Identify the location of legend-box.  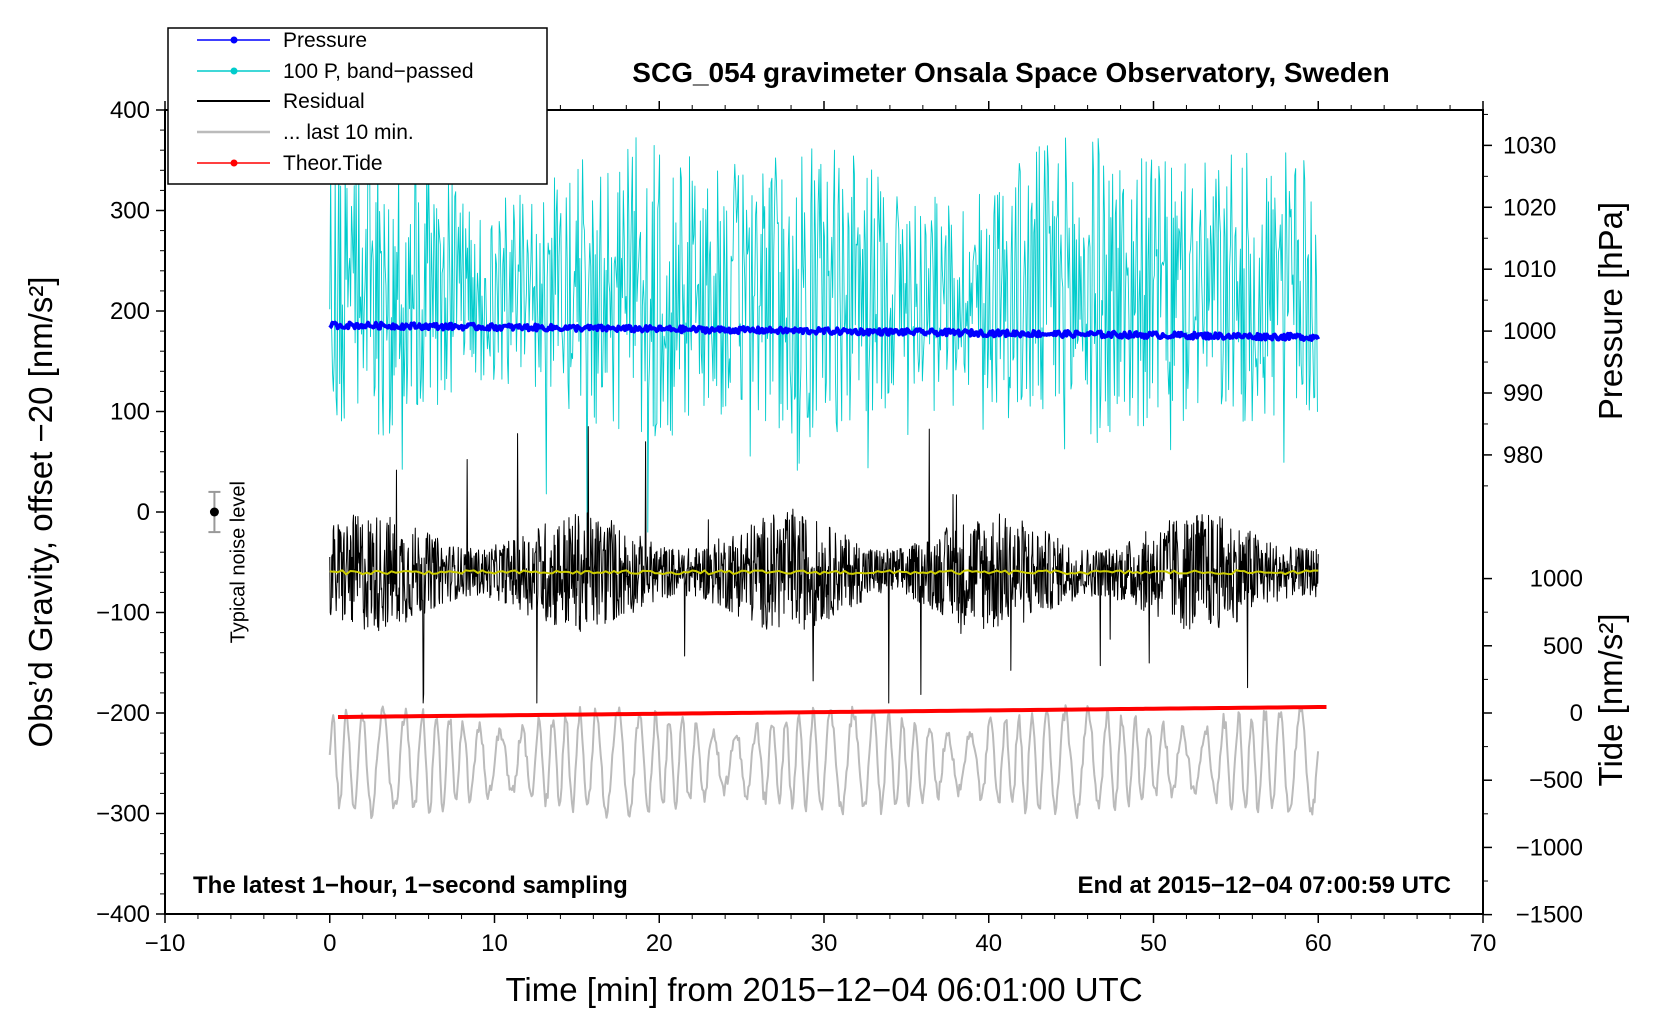
(357, 106).